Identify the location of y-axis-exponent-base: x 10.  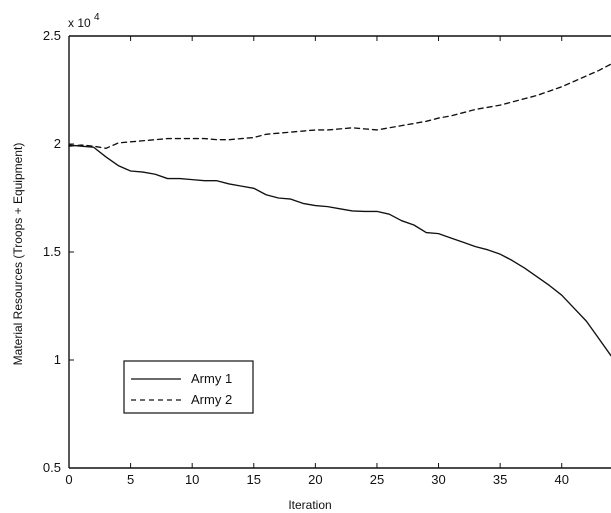
(79, 23).